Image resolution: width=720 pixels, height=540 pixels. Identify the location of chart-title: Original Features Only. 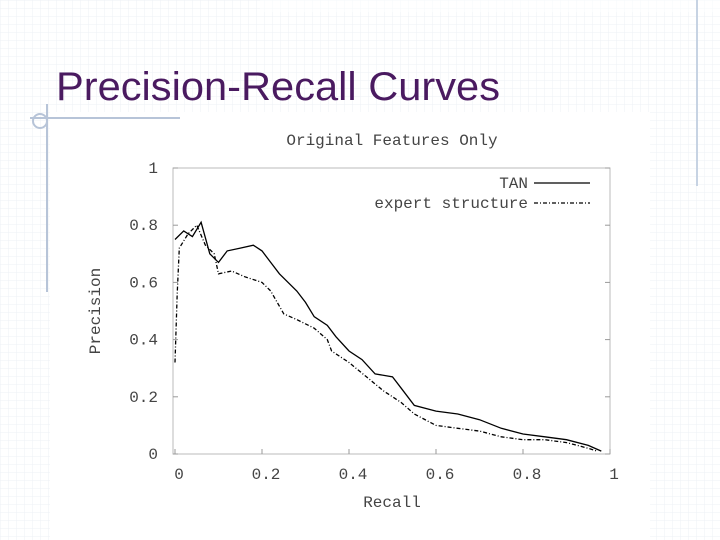
(392, 141).